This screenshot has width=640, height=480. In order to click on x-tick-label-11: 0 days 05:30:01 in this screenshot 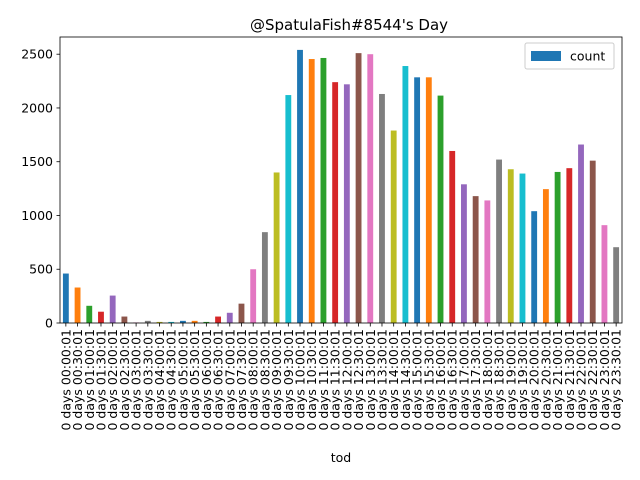, I will do `click(194, 380)`.